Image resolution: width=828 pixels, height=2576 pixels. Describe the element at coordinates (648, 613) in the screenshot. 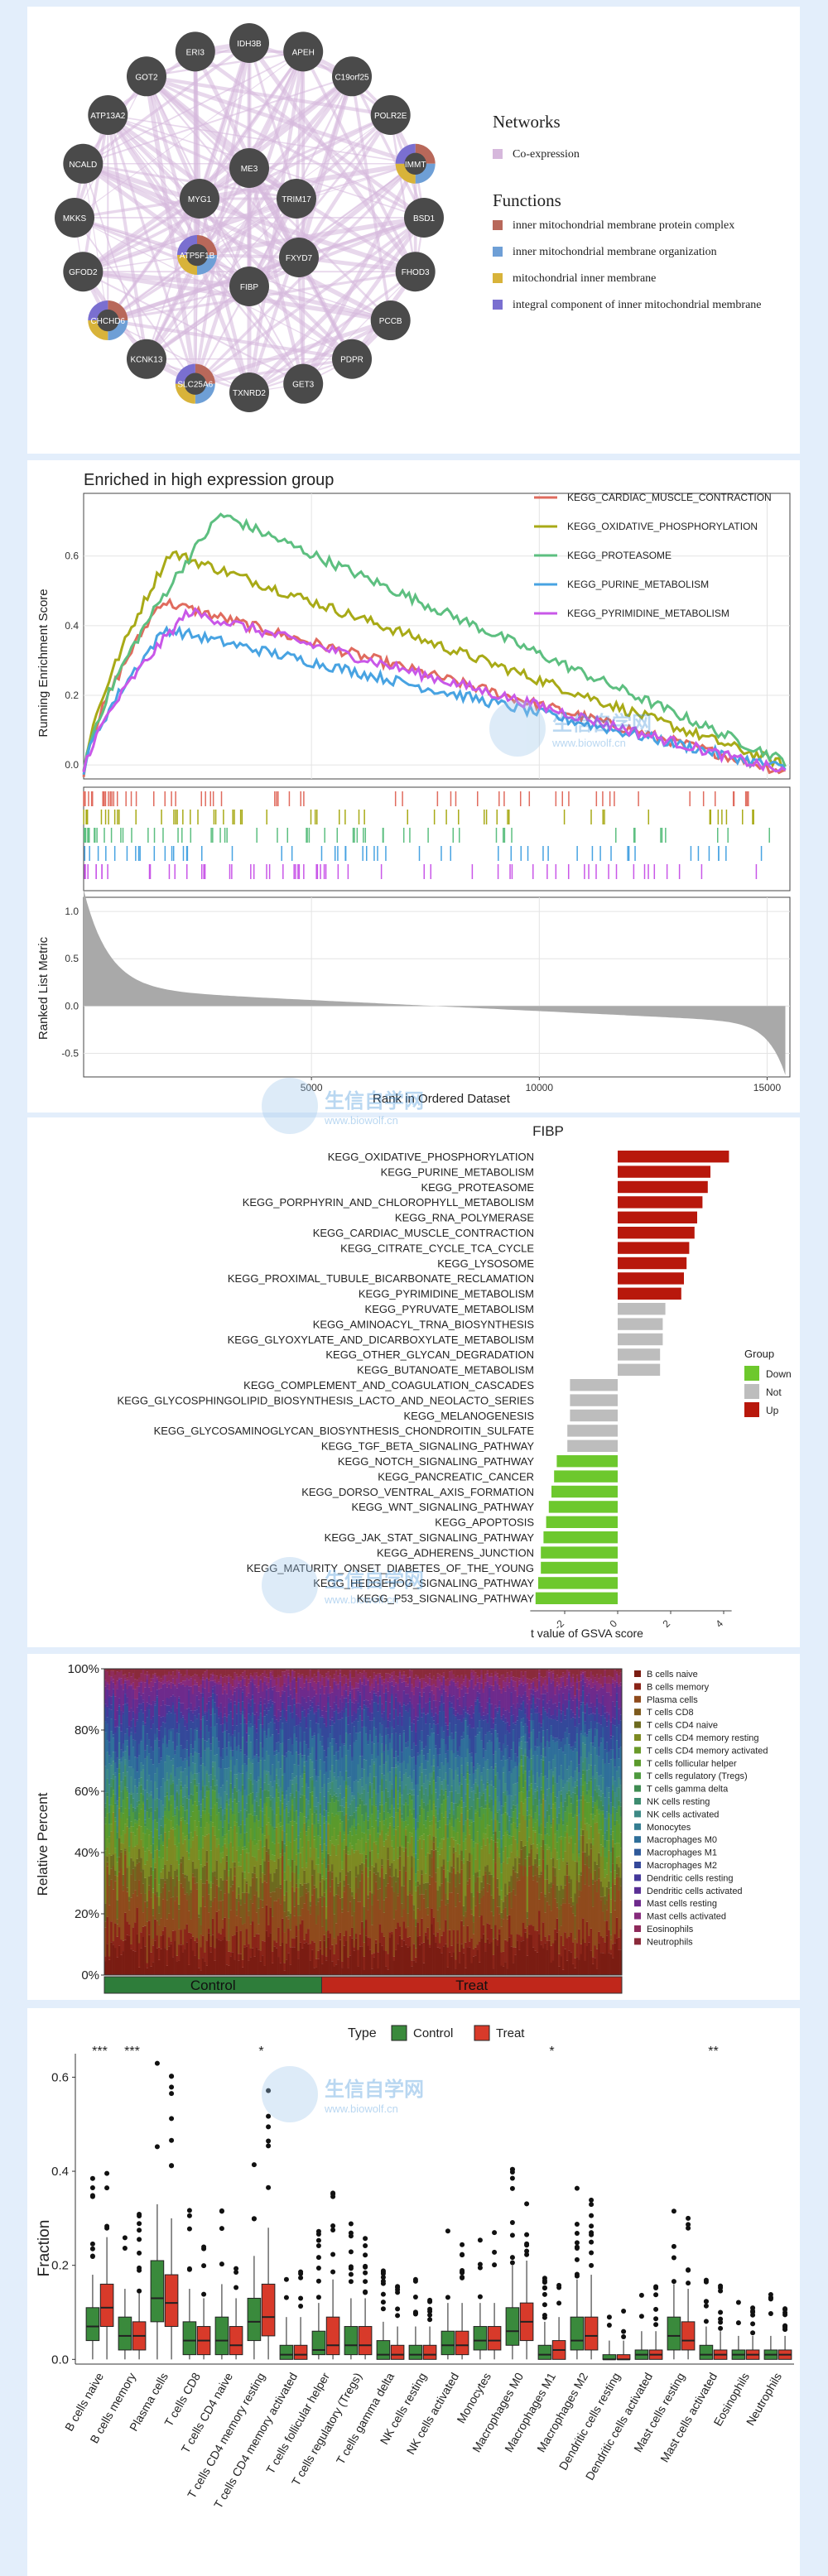

I see `legend-label: KEGG_PYRIMIDINE_METABOLISM` at that location.